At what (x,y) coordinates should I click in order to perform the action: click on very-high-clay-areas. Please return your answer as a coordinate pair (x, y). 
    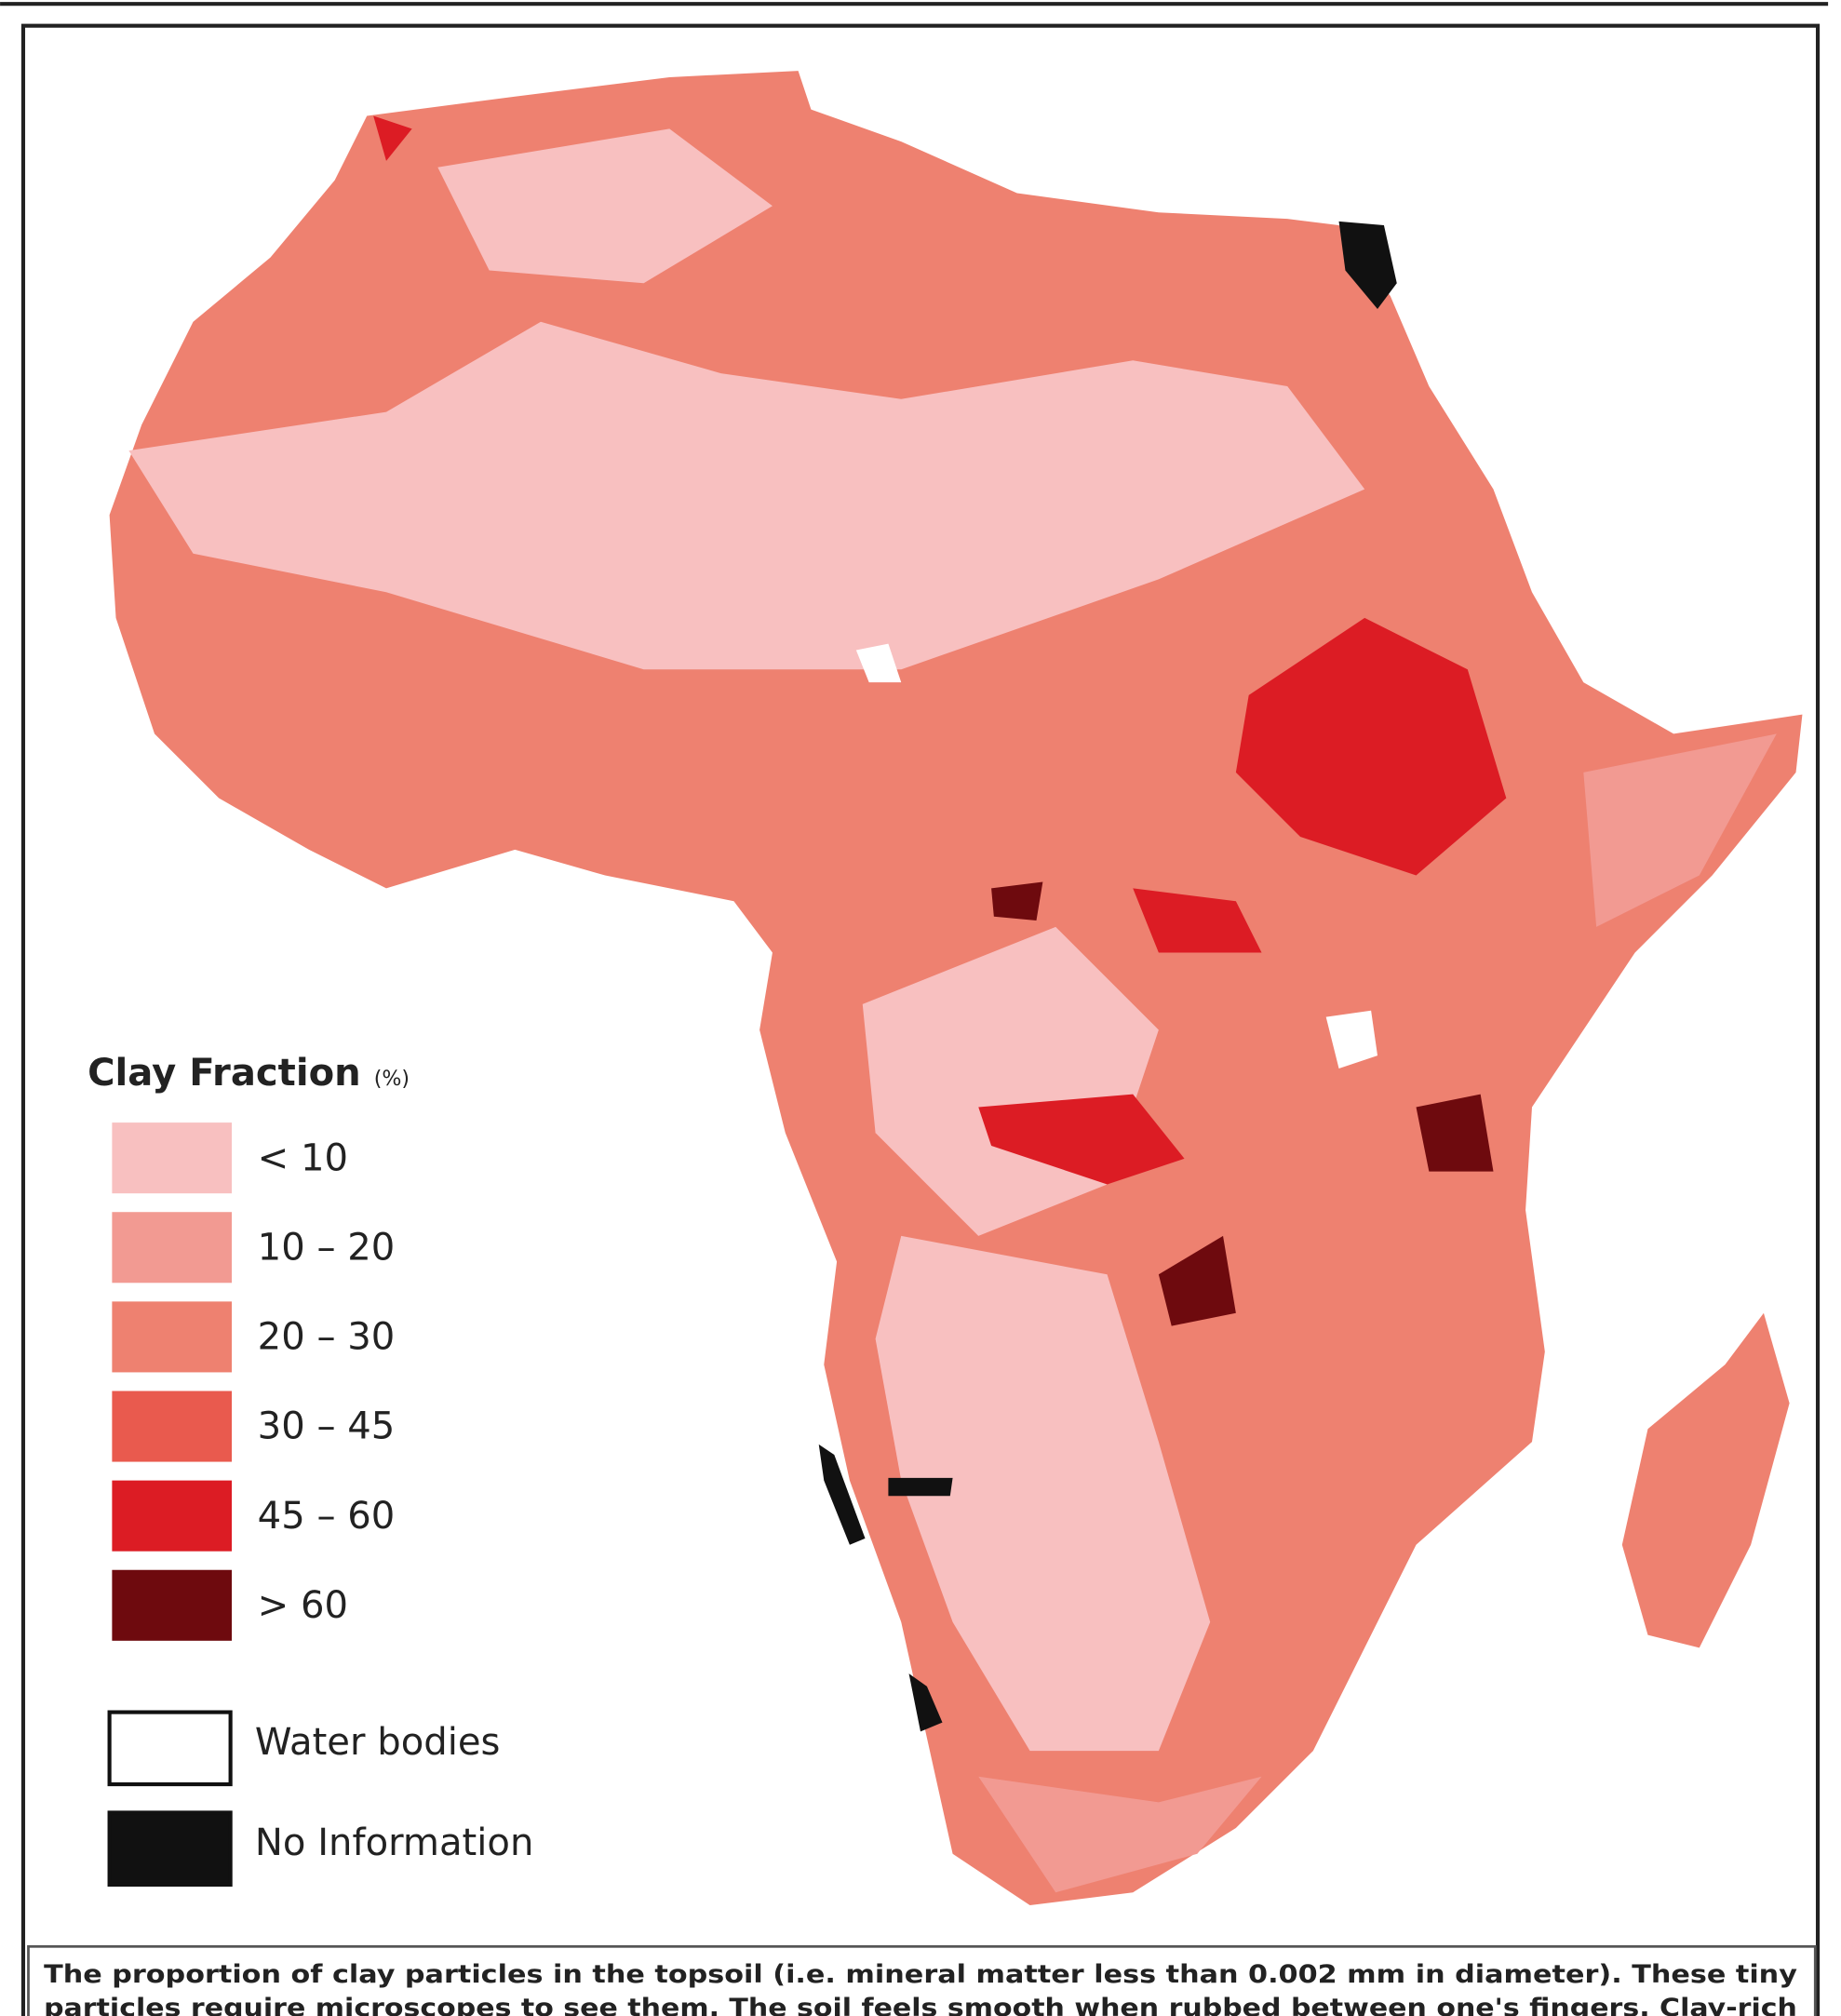
    Looking at the image, I should click on (1242, 1103).